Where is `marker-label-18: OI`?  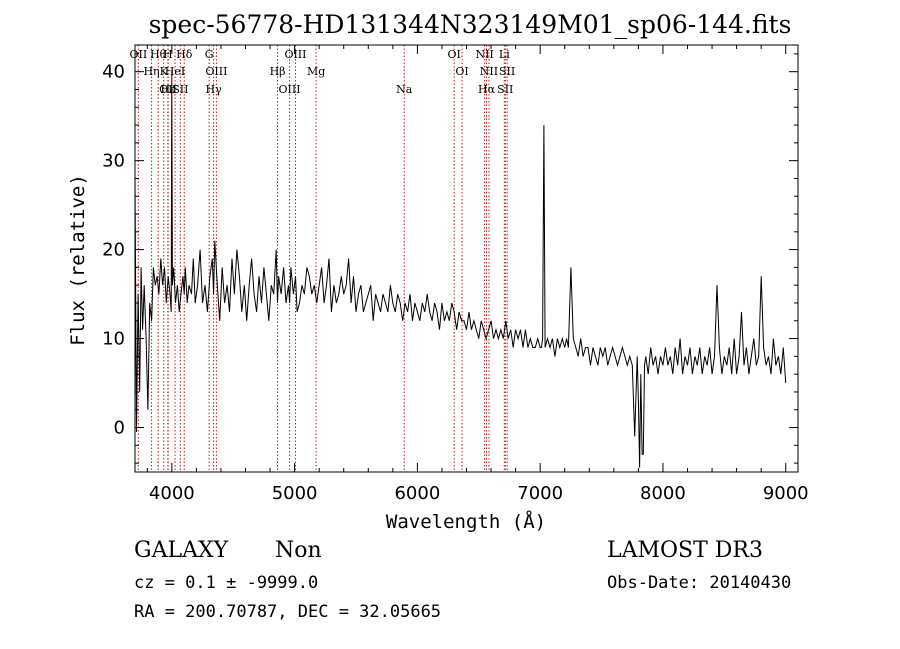 marker-label-18: OI is located at coordinates (454, 54).